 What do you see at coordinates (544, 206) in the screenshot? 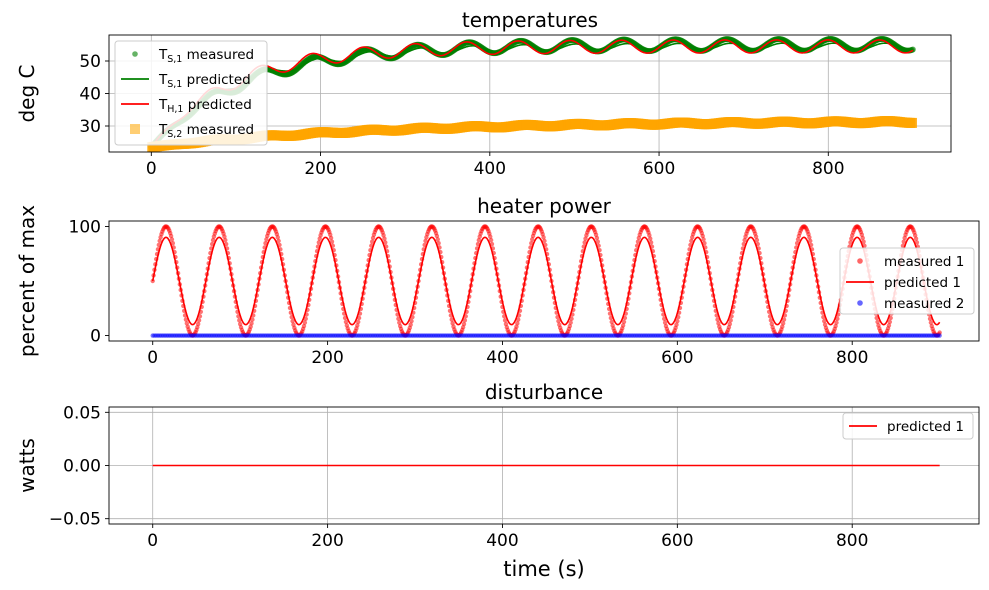
I see `subplot-title: heater power` at bounding box center [544, 206].